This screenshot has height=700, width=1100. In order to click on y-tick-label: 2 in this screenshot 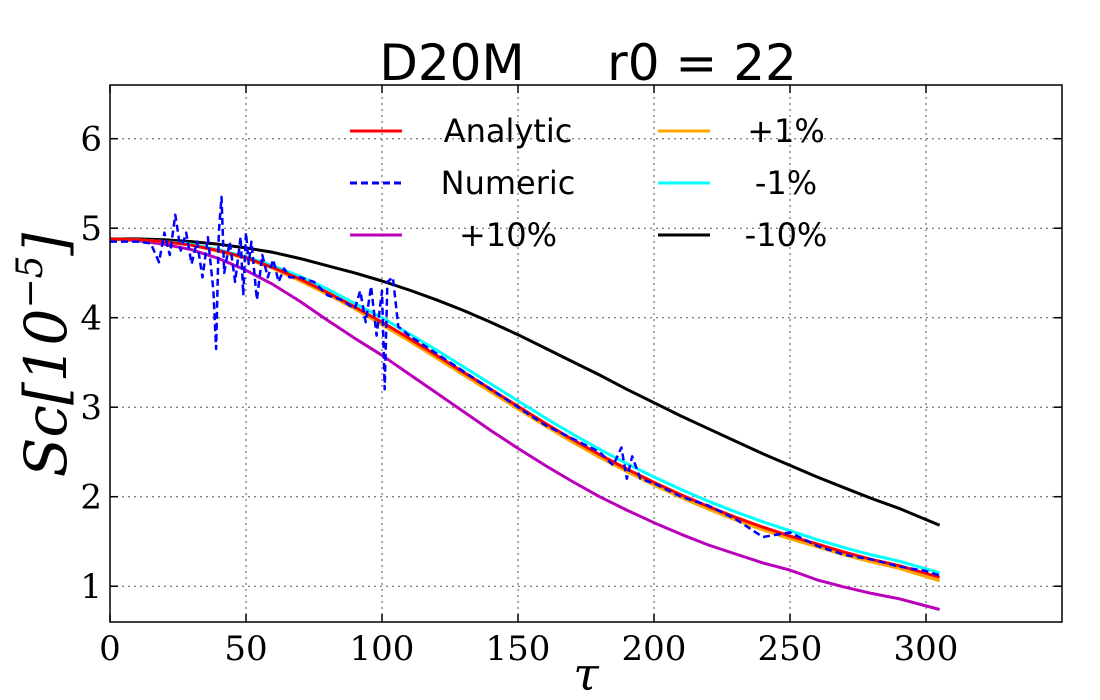, I will do `click(91, 498)`.